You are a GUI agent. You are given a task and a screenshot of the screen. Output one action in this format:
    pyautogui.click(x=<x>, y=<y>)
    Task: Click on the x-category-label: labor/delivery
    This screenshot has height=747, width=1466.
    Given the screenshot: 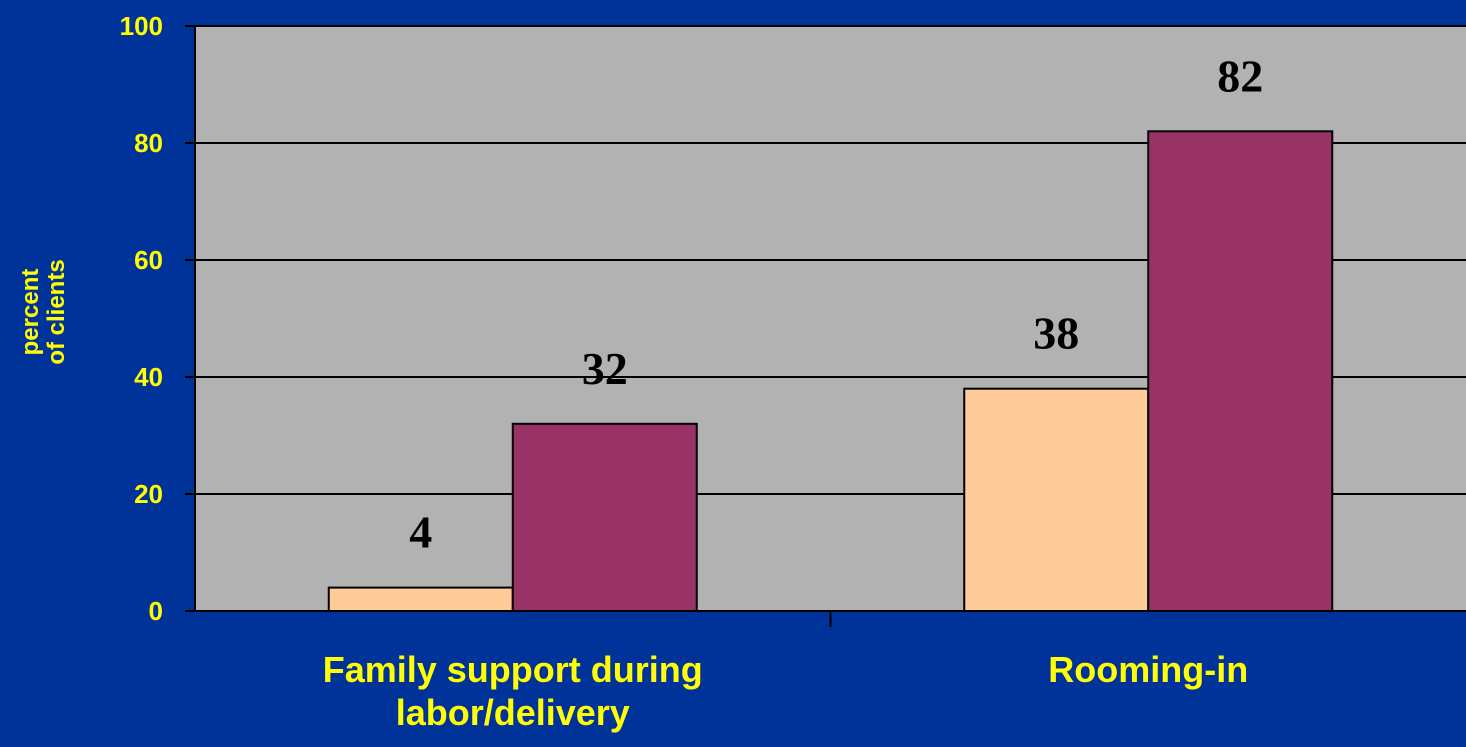 What is the action you would take?
    pyautogui.click(x=513, y=712)
    